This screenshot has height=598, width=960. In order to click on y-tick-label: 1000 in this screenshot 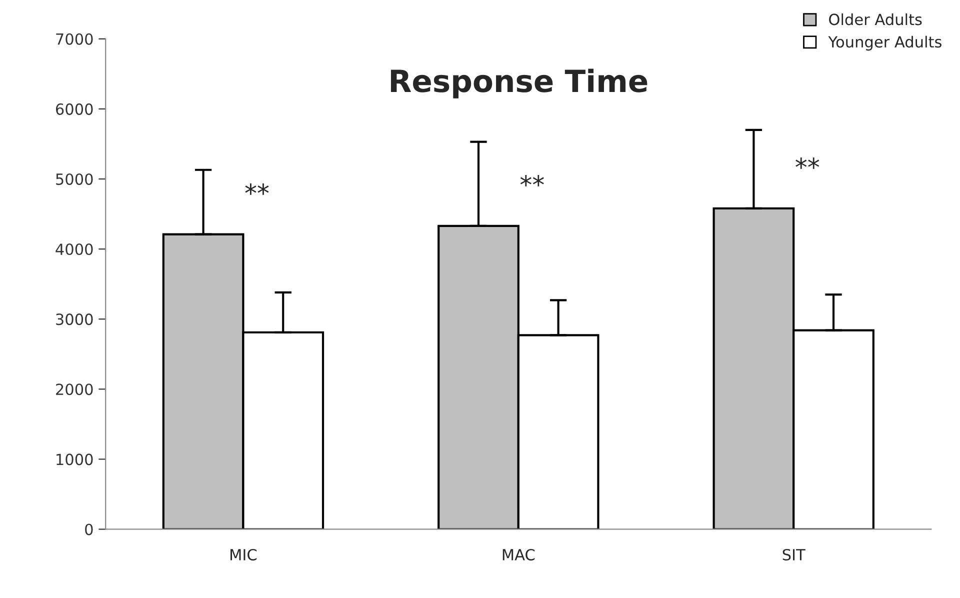, I will do `click(74, 460)`.